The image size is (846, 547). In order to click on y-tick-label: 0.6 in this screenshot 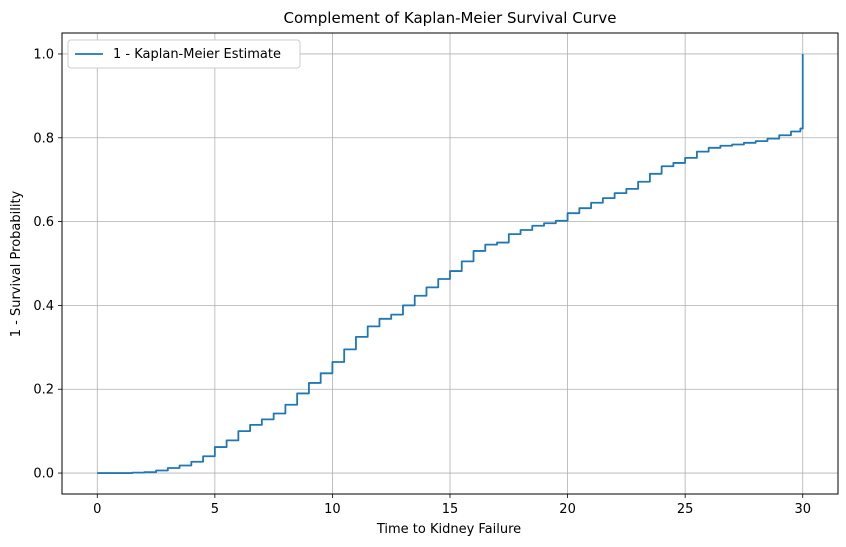, I will do `click(43, 222)`.